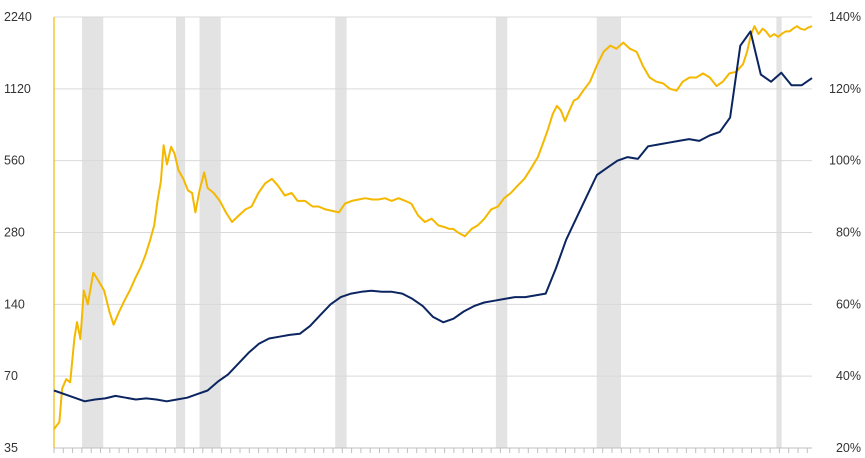 The image size is (865, 458). I want to click on left-tick-label: 280, so click(14, 233).